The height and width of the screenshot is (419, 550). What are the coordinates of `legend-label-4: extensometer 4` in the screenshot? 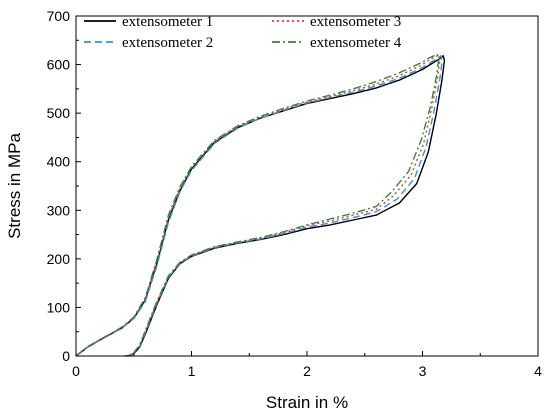 It's located at (356, 43).